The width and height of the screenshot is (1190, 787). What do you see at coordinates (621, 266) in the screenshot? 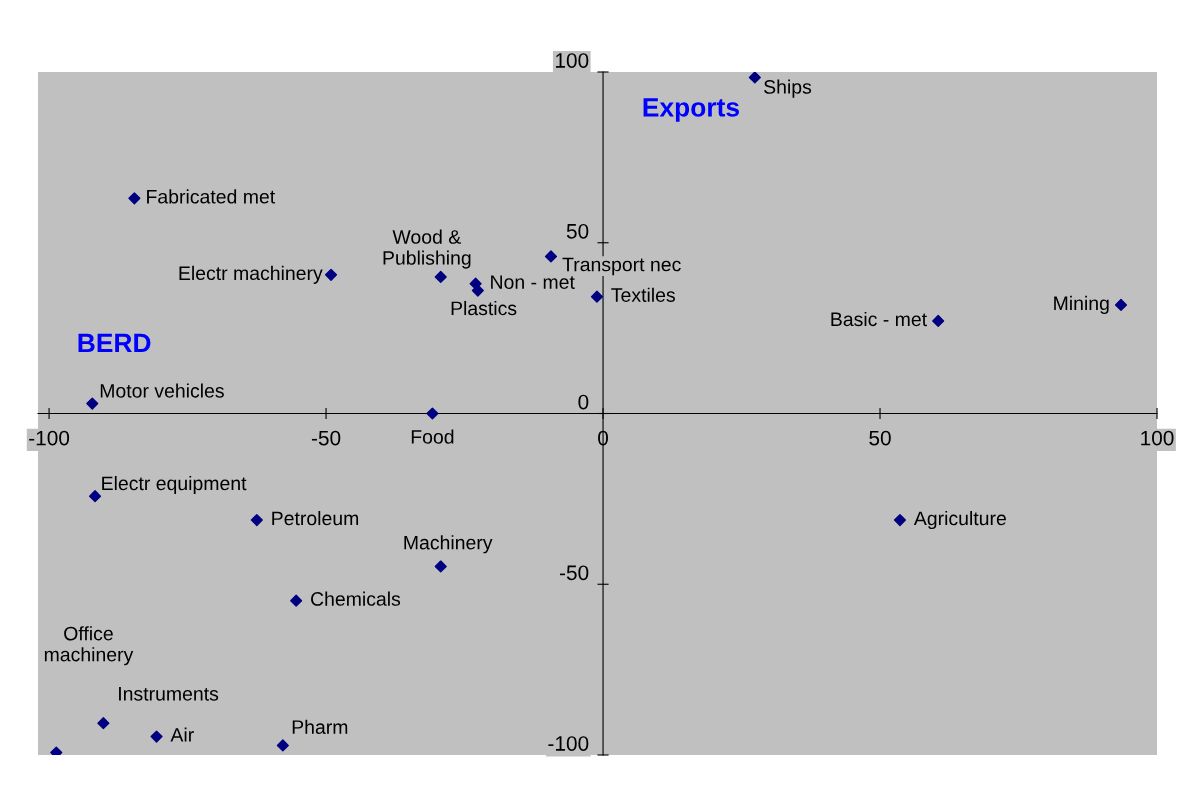
I see `annotation: Transport nec` at bounding box center [621, 266].